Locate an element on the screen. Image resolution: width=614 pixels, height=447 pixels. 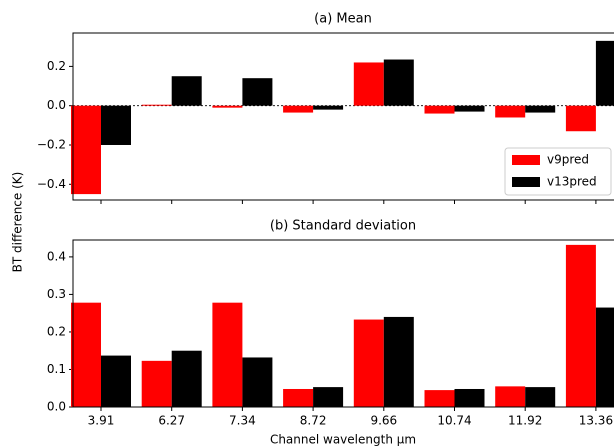
y-tick-label: −0.2 is located at coordinates (51, 144).